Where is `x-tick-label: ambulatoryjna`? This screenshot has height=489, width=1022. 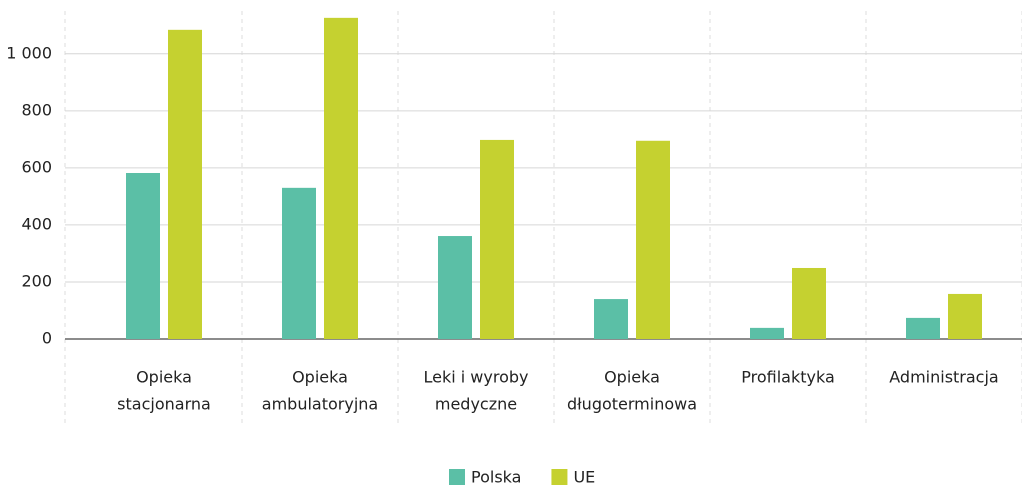 x-tick-label: ambulatoryjna is located at coordinates (320, 404).